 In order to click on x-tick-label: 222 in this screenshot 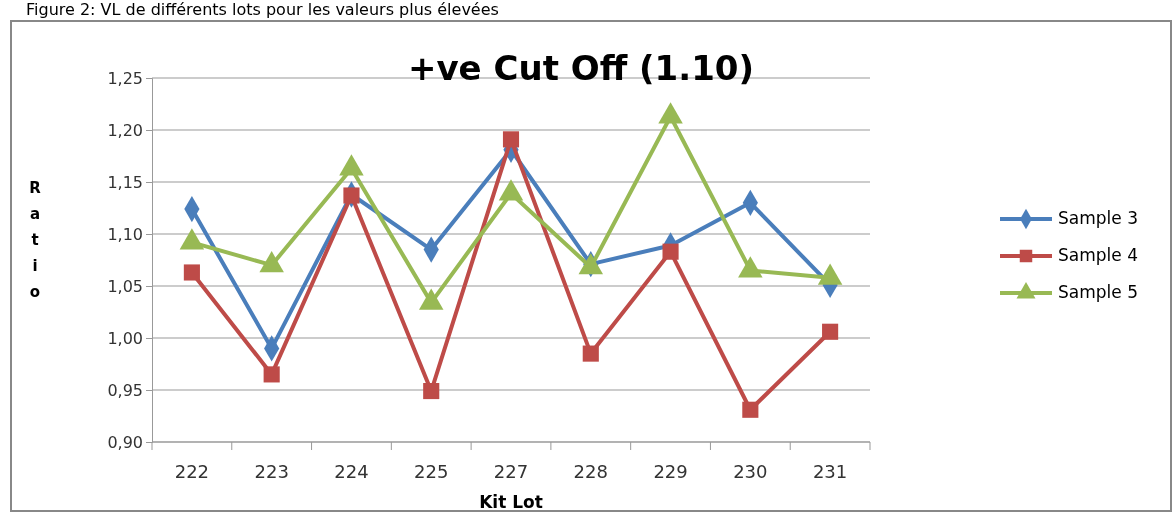, I will do `click(192, 471)`.